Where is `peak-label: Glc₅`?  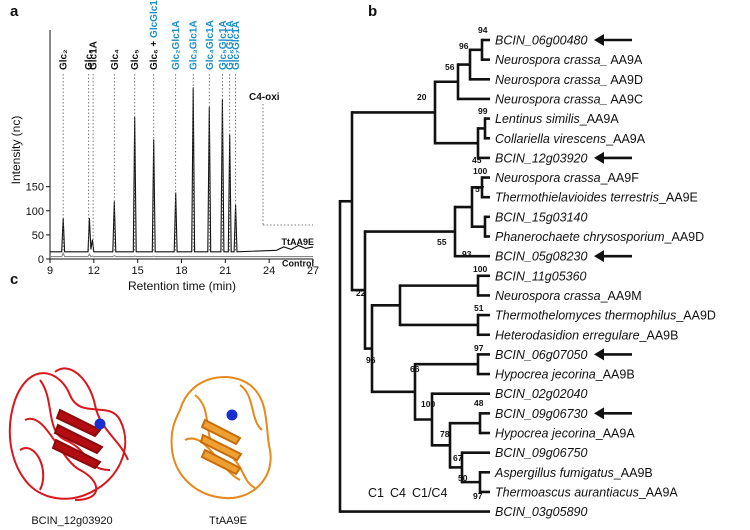 peak-label: Glc₅ is located at coordinates (135, 59).